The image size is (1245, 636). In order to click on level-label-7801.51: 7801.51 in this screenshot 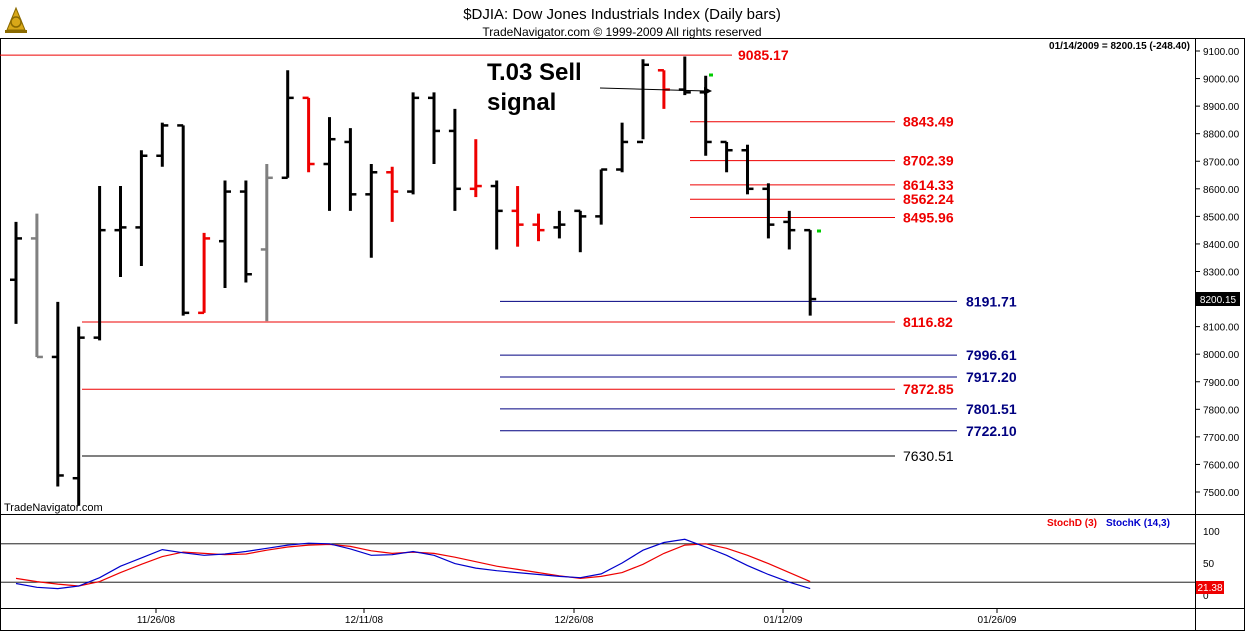, I will do `click(991, 409)`.